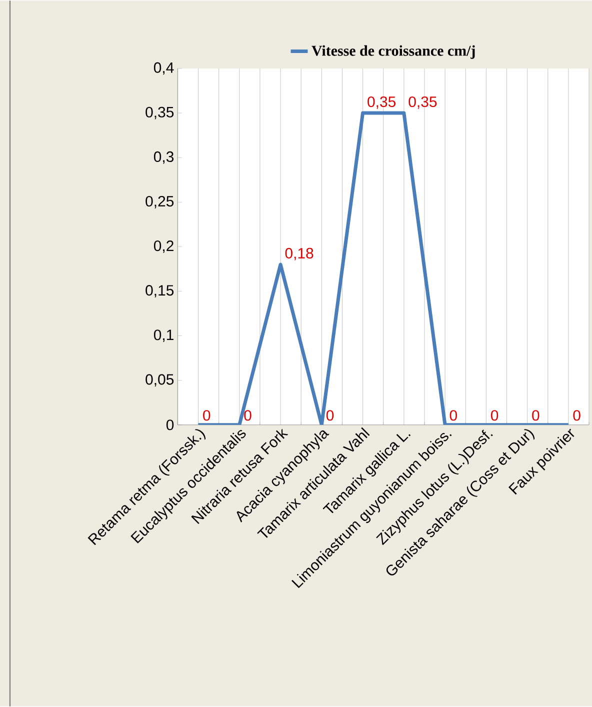 The image size is (592, 707). Describe the element at coordinates (164, 157) in the screenshot. I see `y-tick-label: 0,3` at that location.